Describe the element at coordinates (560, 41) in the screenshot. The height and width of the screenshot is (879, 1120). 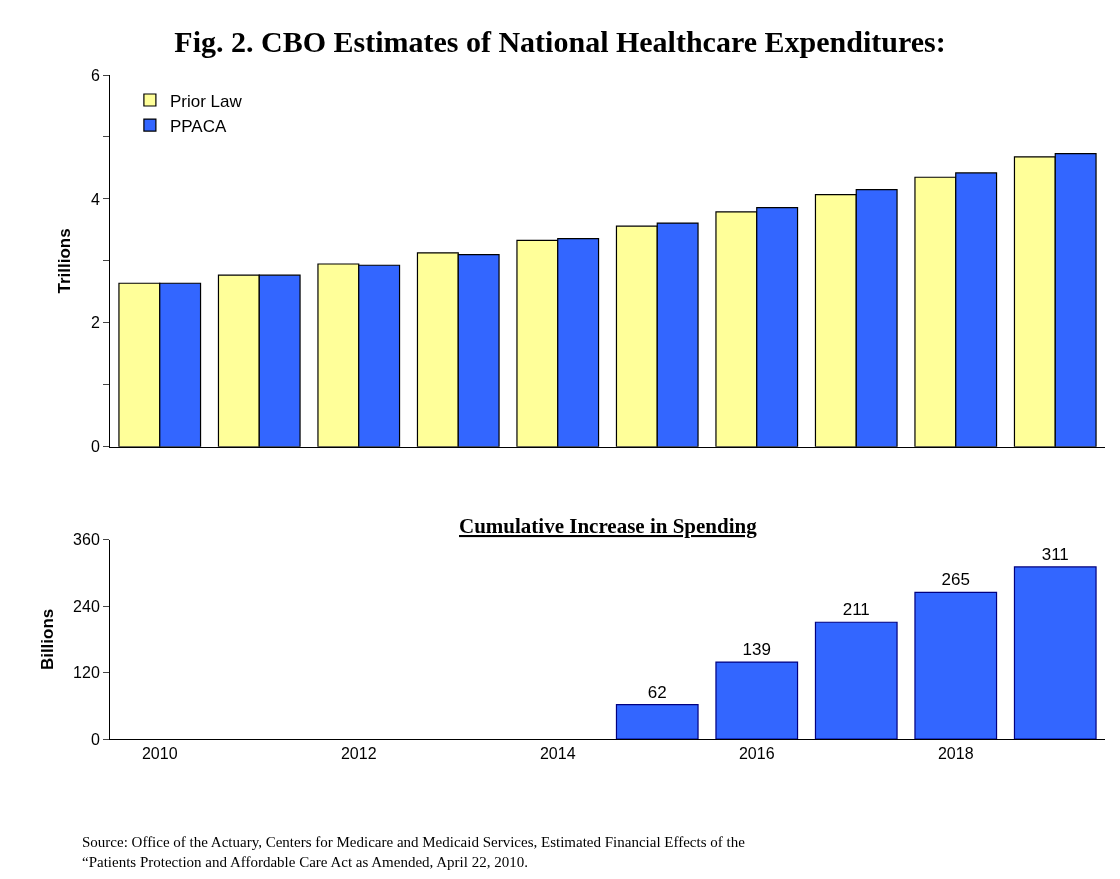
I see `chart-title: Fig. 2. CBO Estimates of National Healthcare Expenditures:` at that location.